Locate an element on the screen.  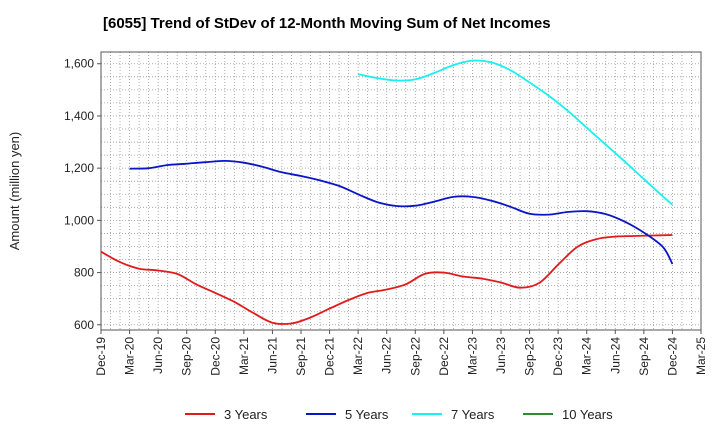
series-line-7-years is located at coordinates (515, 132).